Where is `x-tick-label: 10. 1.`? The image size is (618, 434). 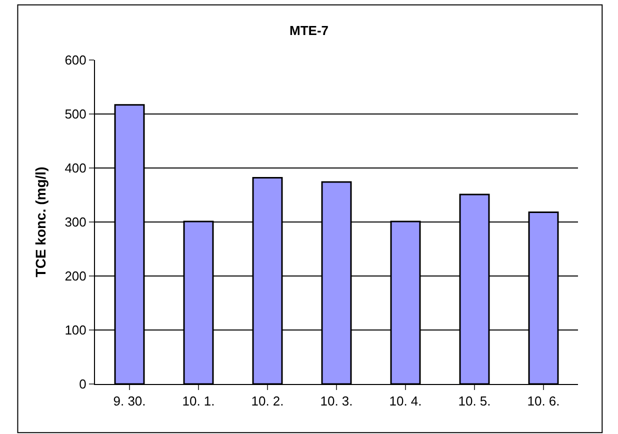
x-tick-label: 10. 1. is located at coordinates (198, 401).